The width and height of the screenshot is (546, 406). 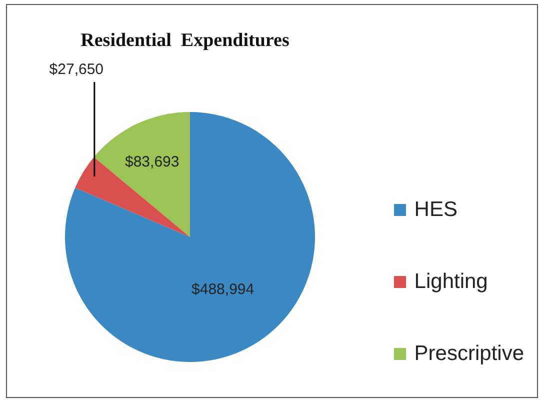 I want to click on data-label: $83,693, so click(x=152, y=161).